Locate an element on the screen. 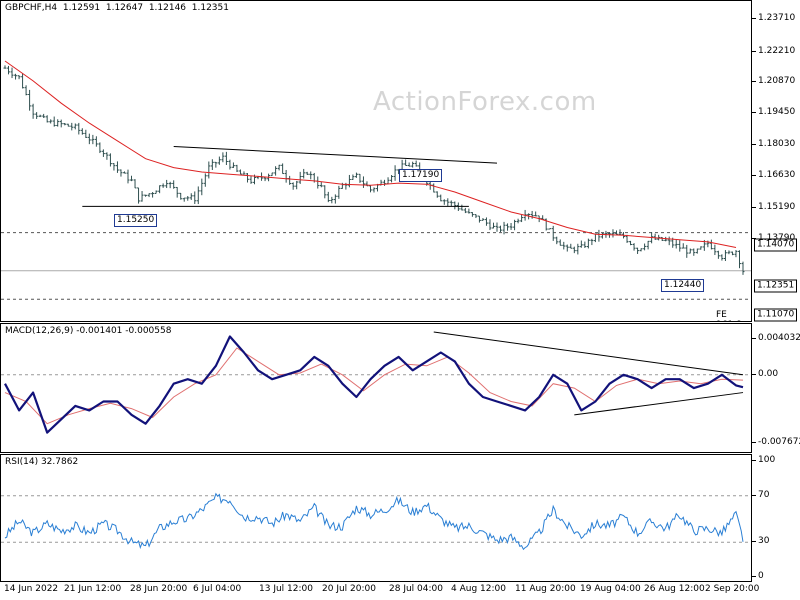  price-y-tick: 1.23710 is located at coordinates (773, 17).